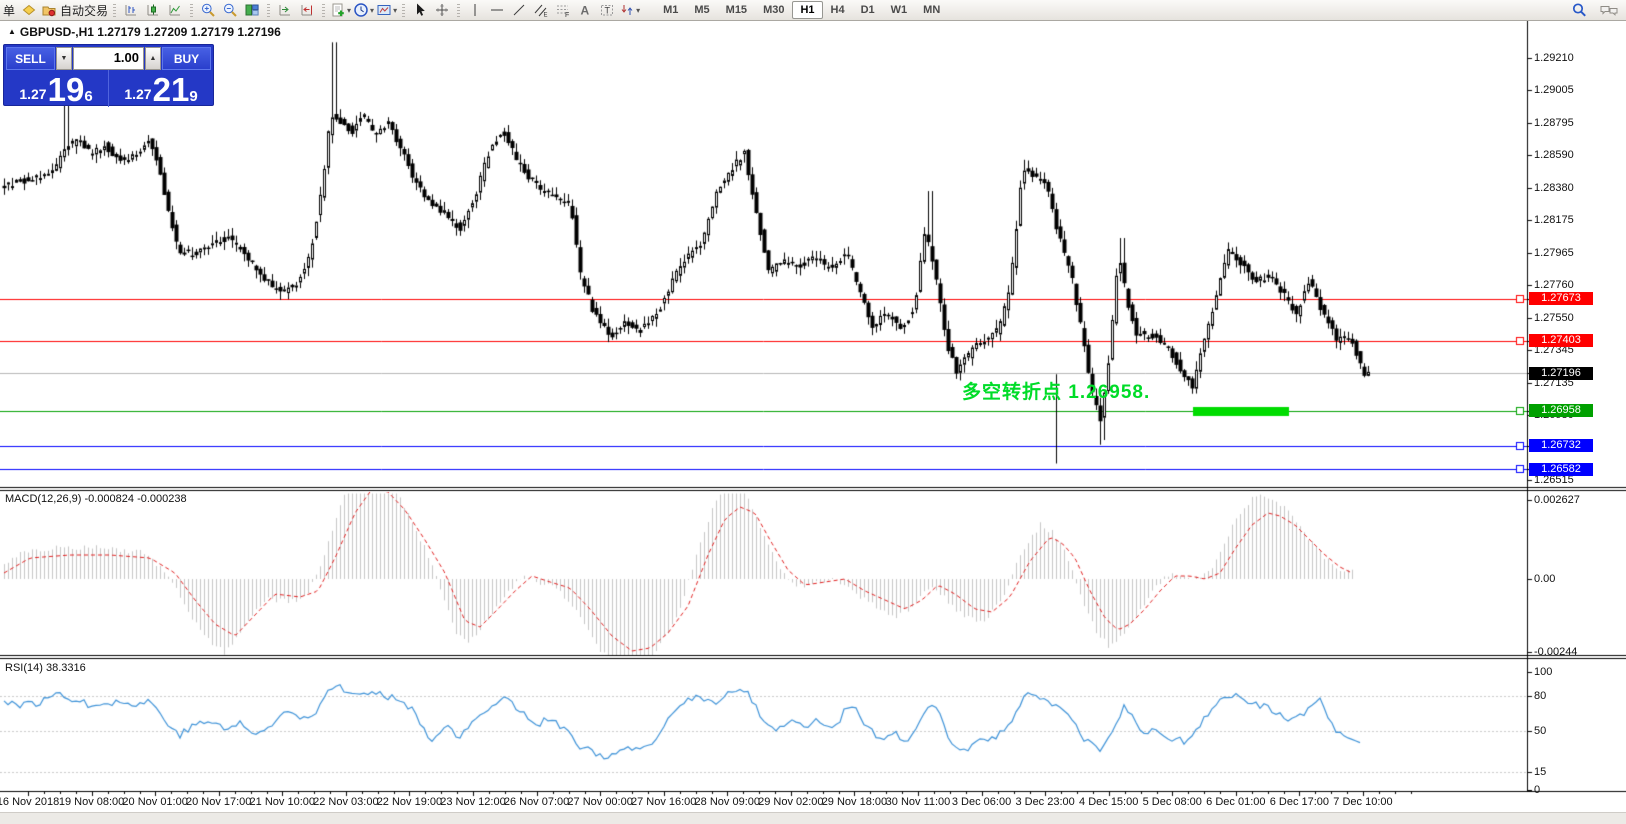 The height and width of the screenshot is (824, 1626). I want to click on template-icon, so click(384, 10).